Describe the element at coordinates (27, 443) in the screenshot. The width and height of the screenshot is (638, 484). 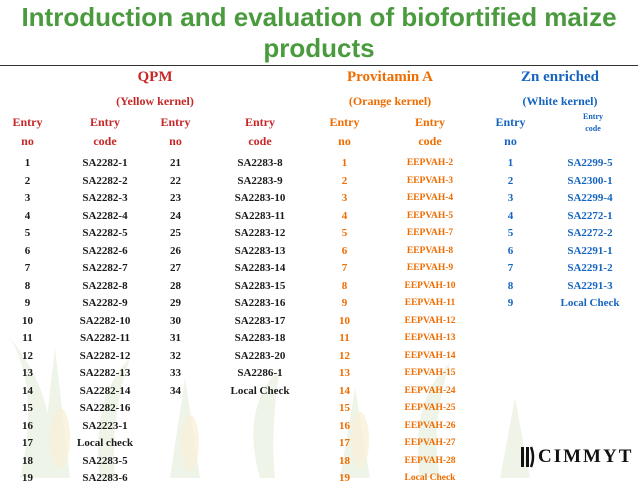
I see `qpm1-entry-no: 17` at that location.